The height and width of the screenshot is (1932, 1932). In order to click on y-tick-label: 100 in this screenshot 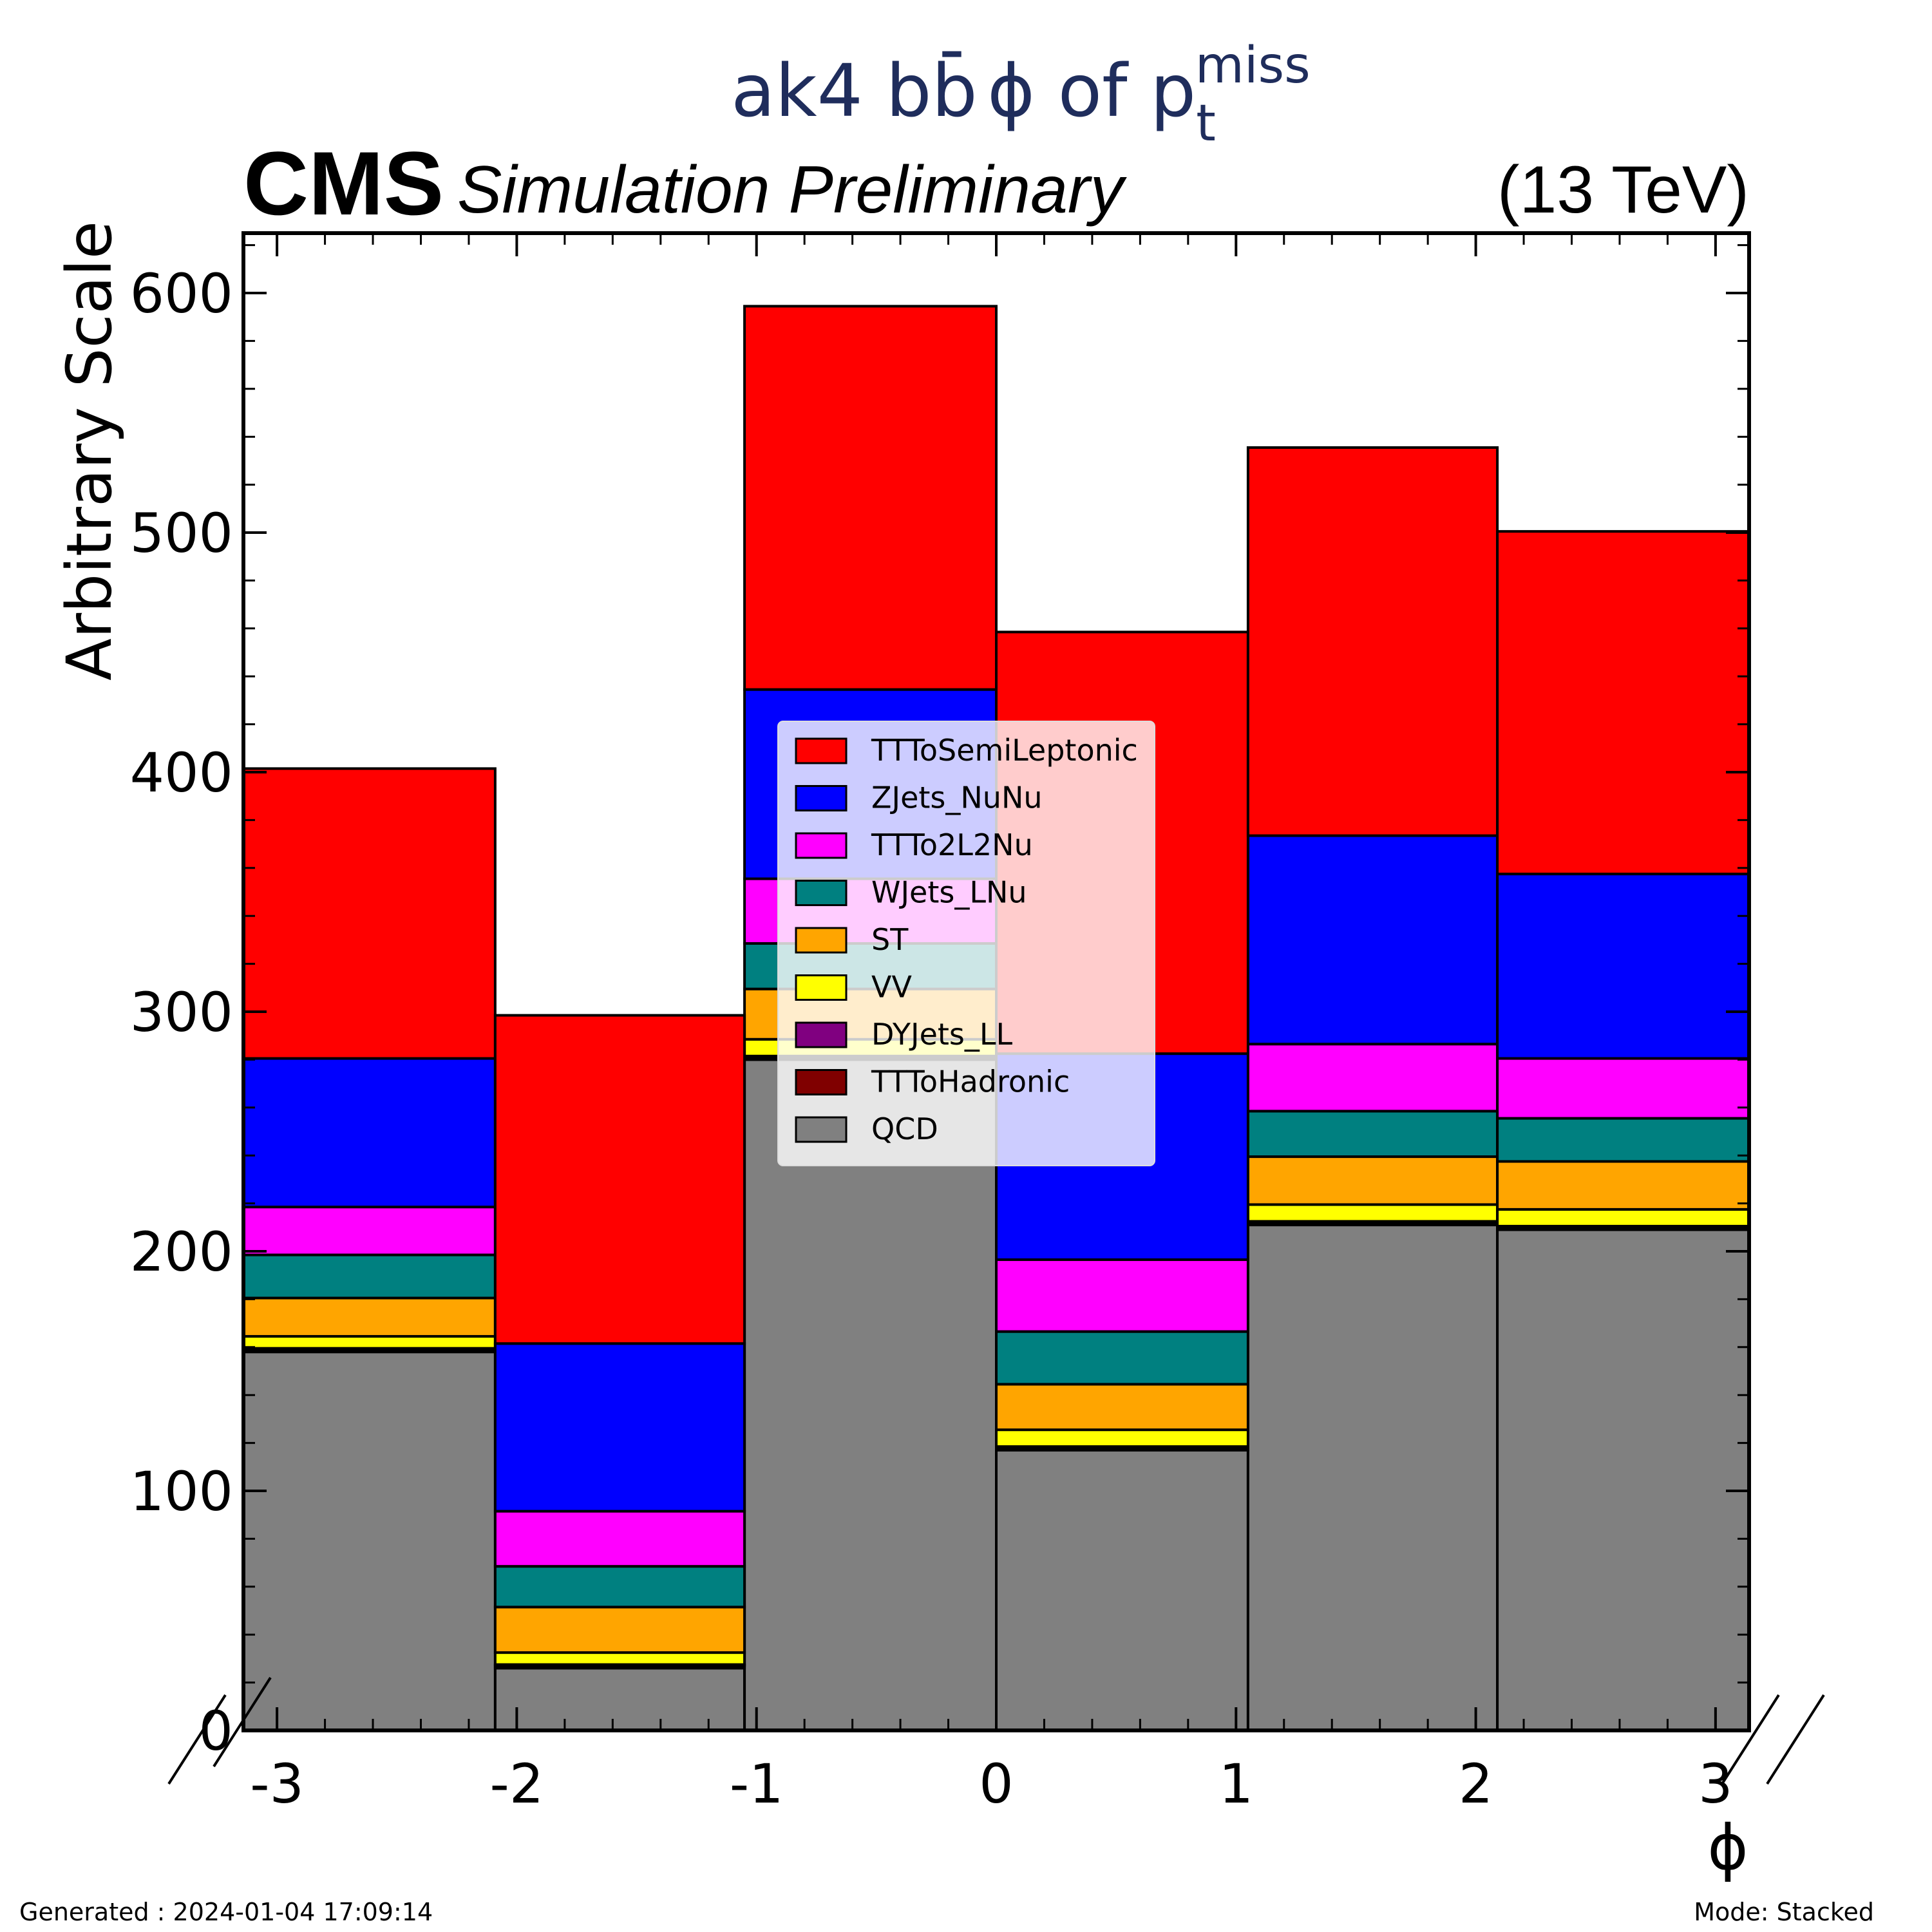, I will do `click(182, 1492)`.